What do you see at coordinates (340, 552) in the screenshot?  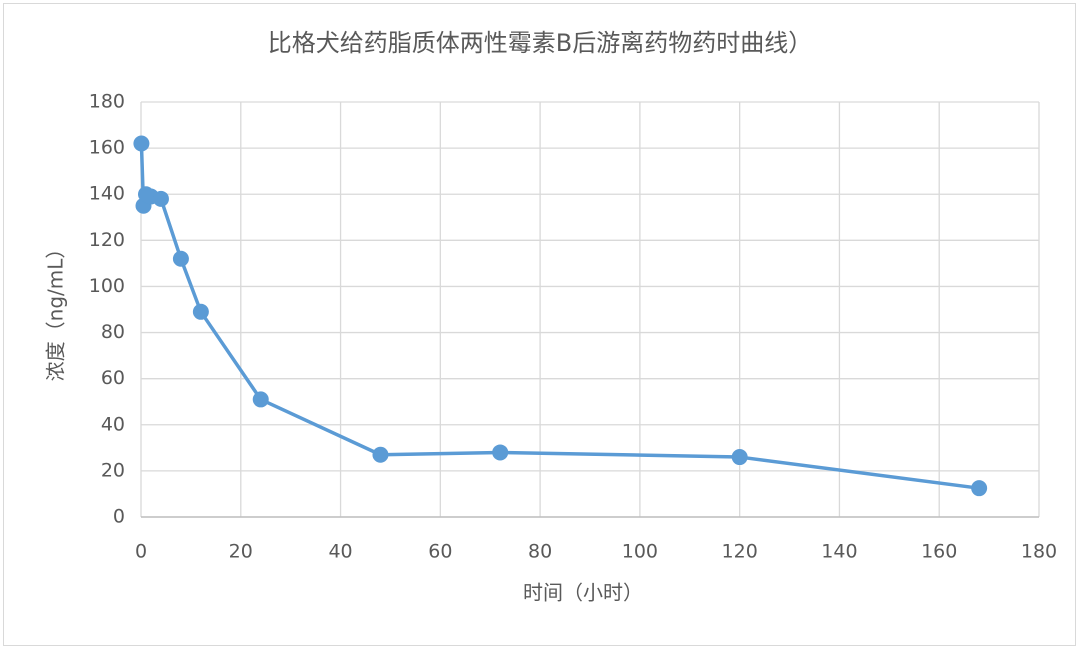 I see `x-tick-label: 40` at bounding box center [340, 552].